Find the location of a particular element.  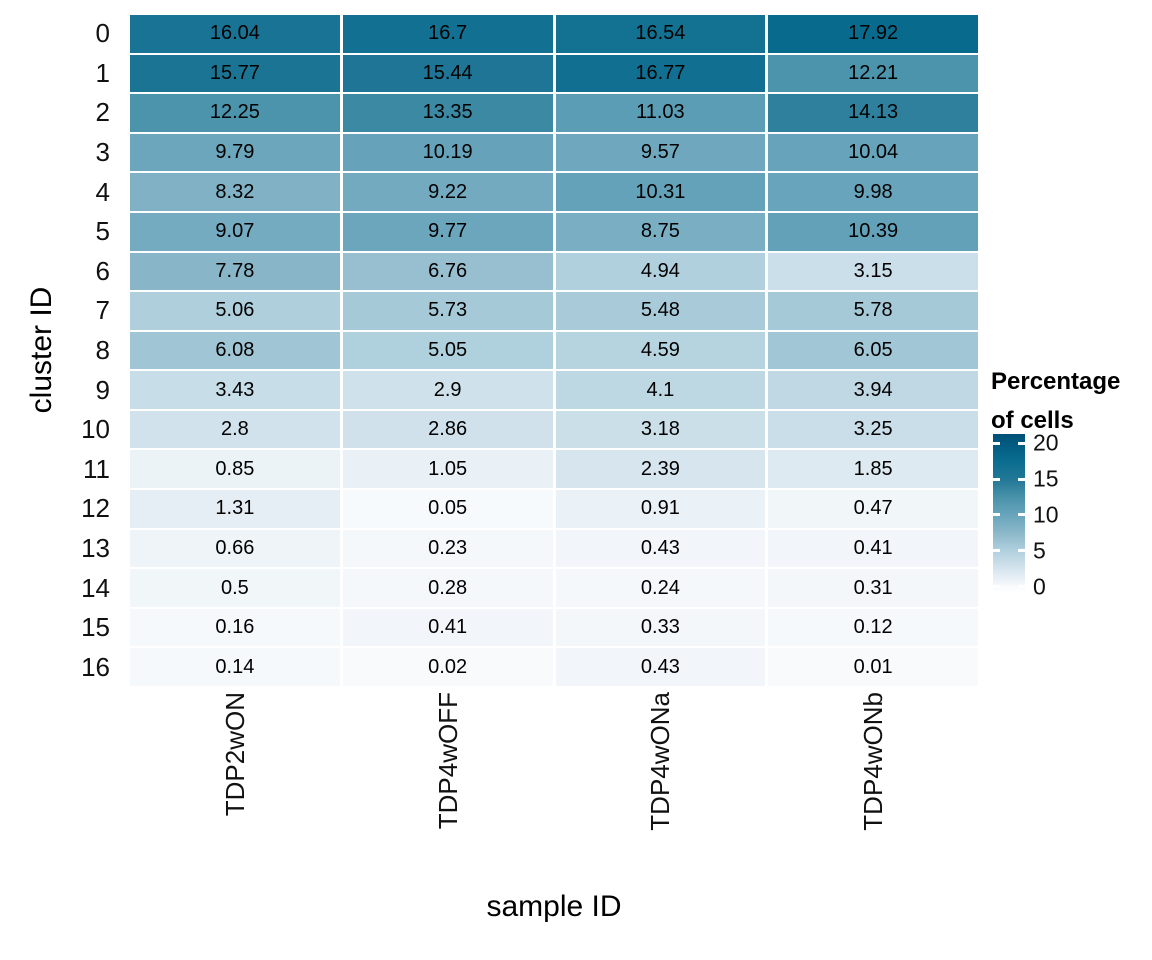

y-tick-label: 9 is located at coordinates (102, 389).